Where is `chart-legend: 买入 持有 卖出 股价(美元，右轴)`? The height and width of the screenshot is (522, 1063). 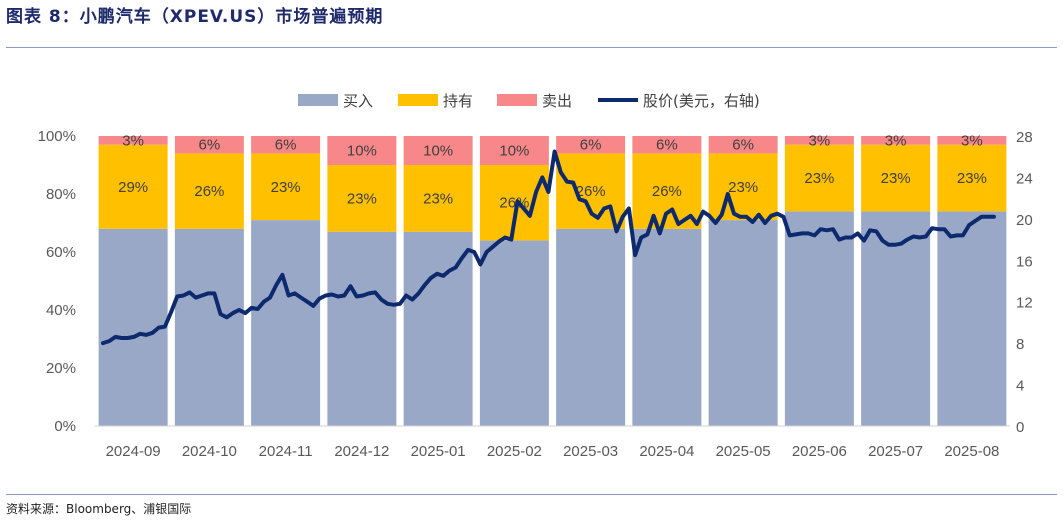 chart-legend: 买入 持有 卖出 股价(美元，右轴) is located at coordinates (529, 101).